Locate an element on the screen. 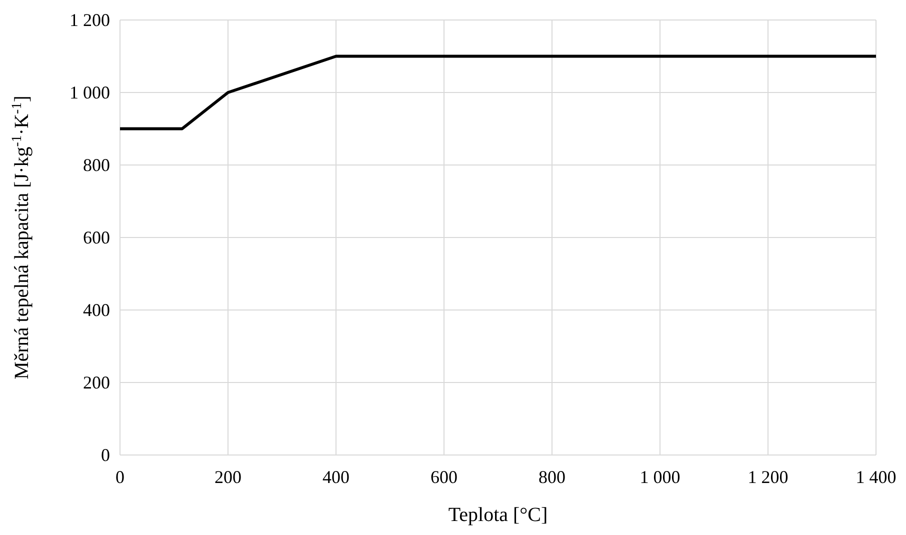  x-tick-label: 0 is located at coordinates (120, 477).